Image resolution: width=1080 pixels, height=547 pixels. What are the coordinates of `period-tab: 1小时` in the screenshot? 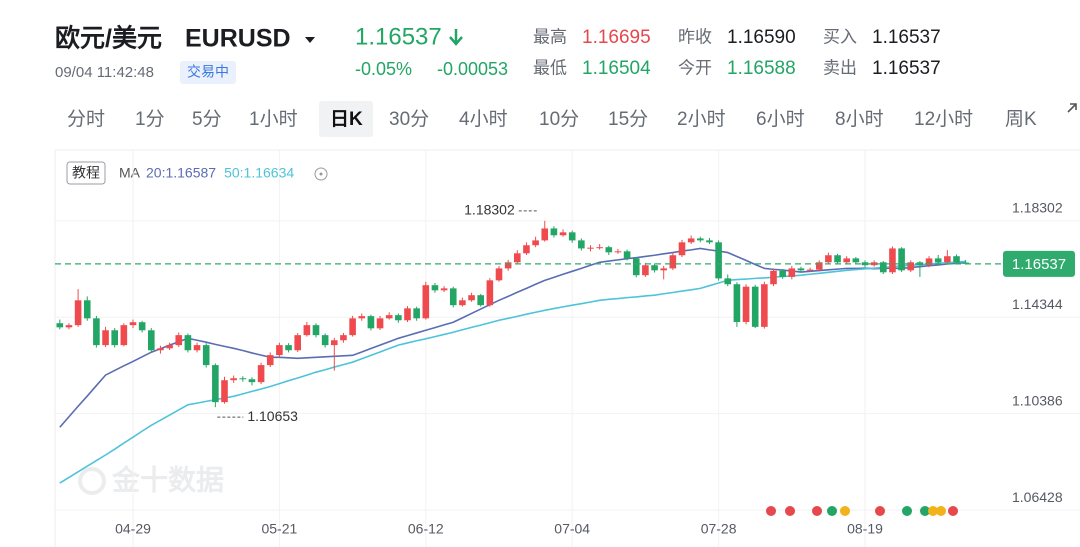 It's located at (273, 119).